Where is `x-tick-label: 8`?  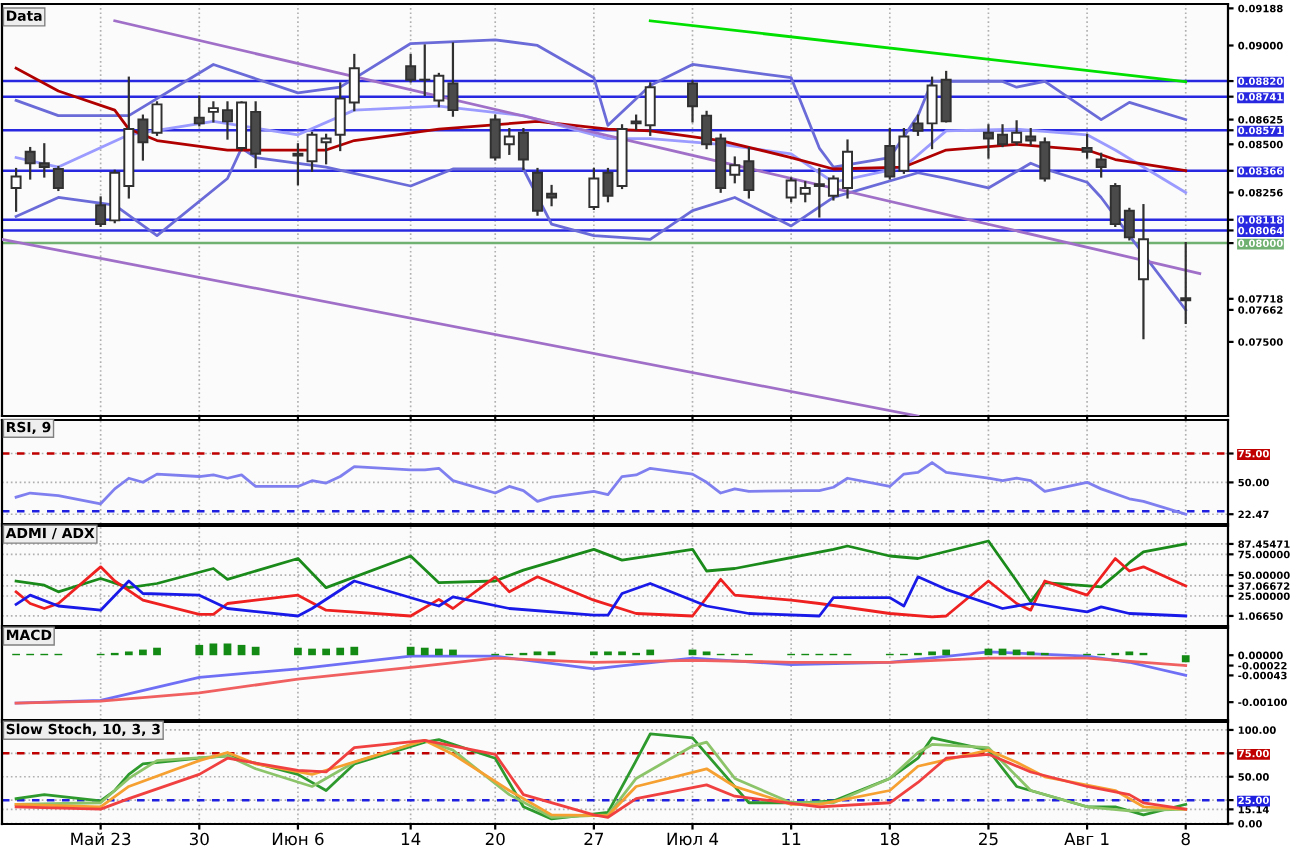 x-tick-label: 8 is located at coordinates (1185, 839).